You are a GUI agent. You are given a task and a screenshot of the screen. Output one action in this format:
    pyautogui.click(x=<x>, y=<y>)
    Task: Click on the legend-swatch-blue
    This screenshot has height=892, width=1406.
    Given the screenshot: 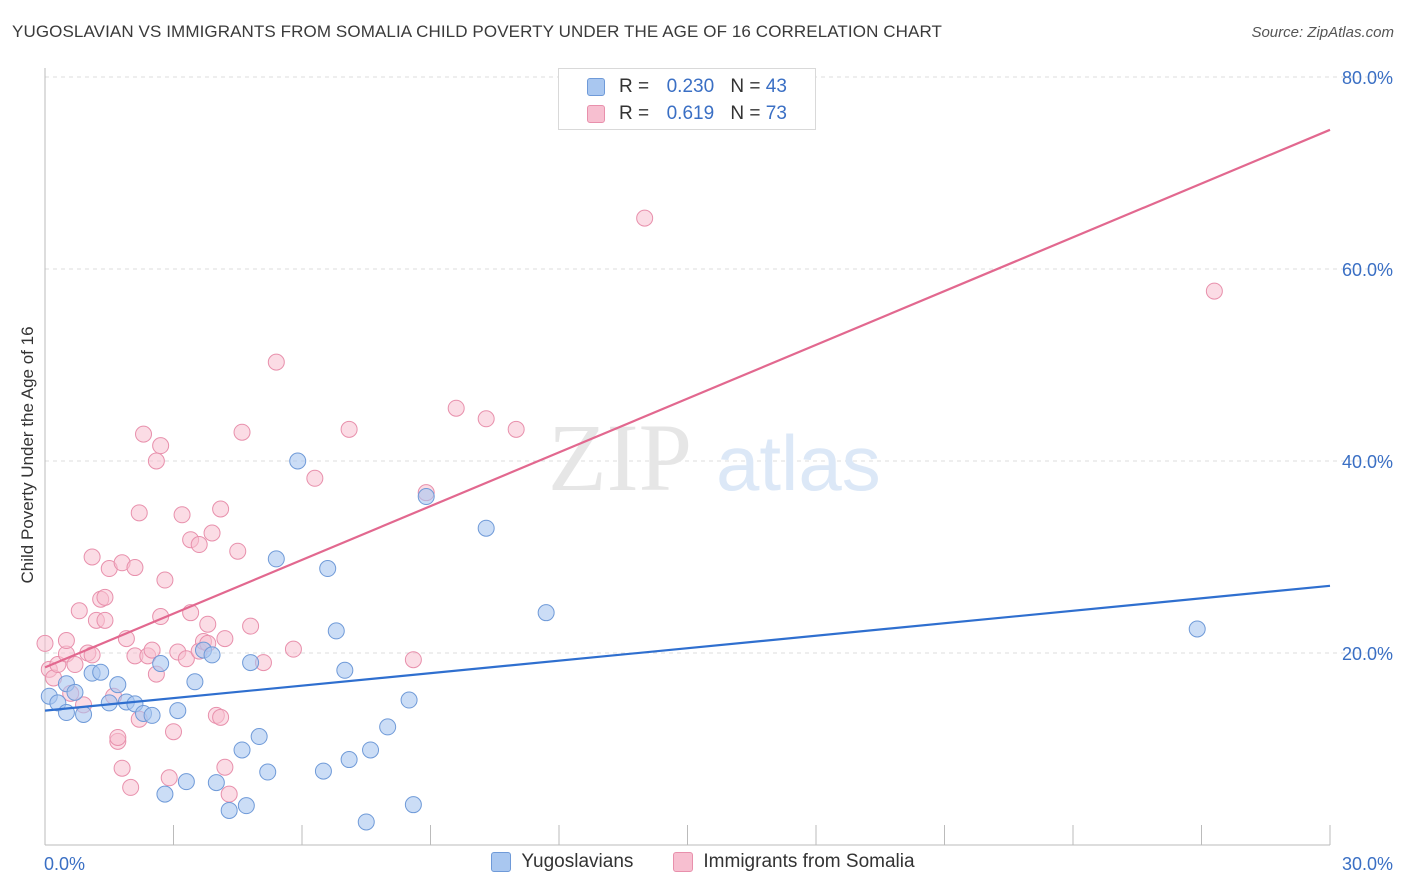 What is the action you would take?
    pyautogui.click(x=596, y=87)
    